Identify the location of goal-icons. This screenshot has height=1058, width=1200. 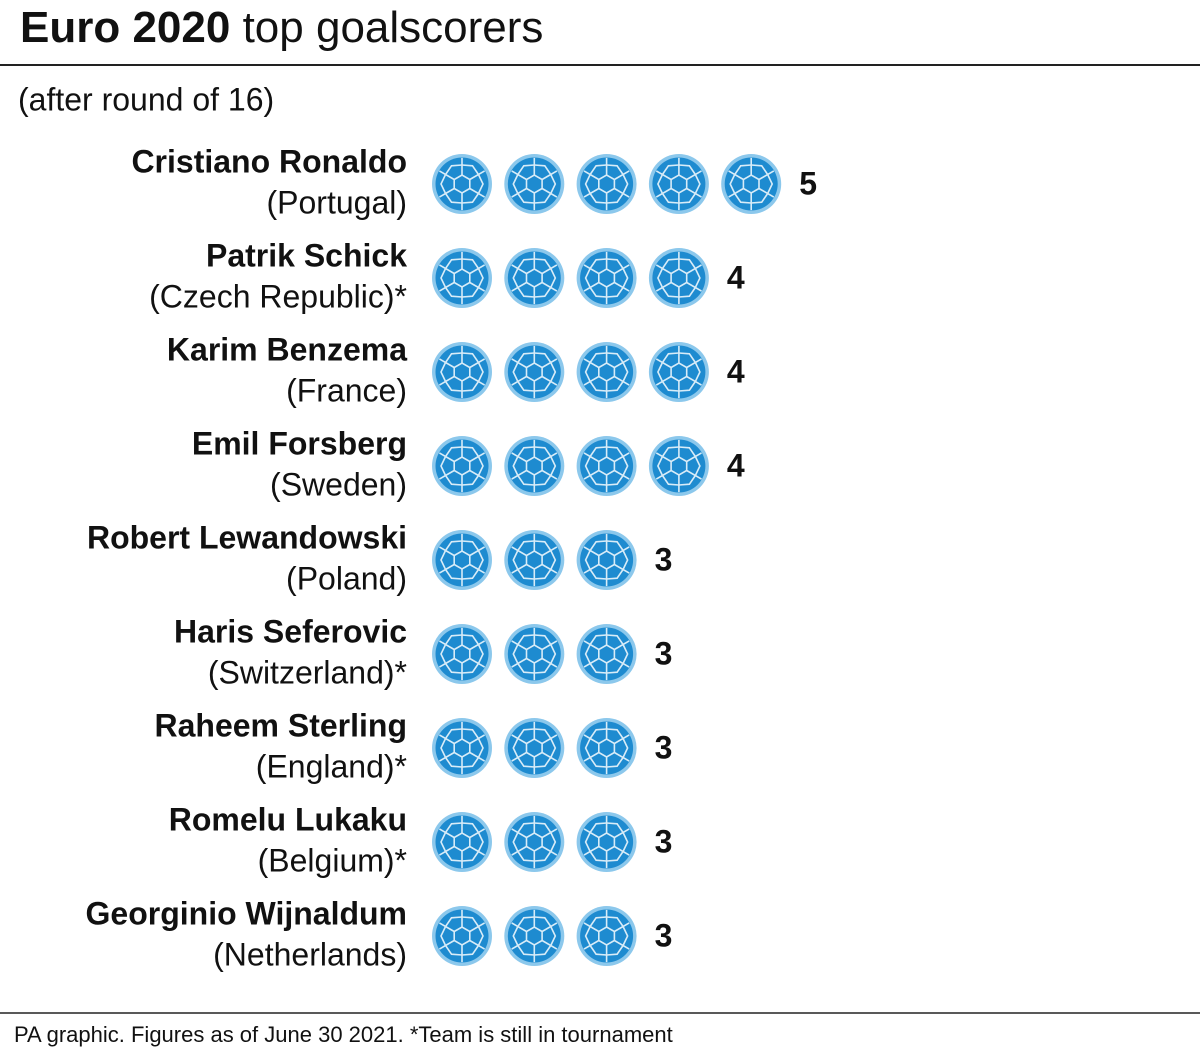
(570, 278).